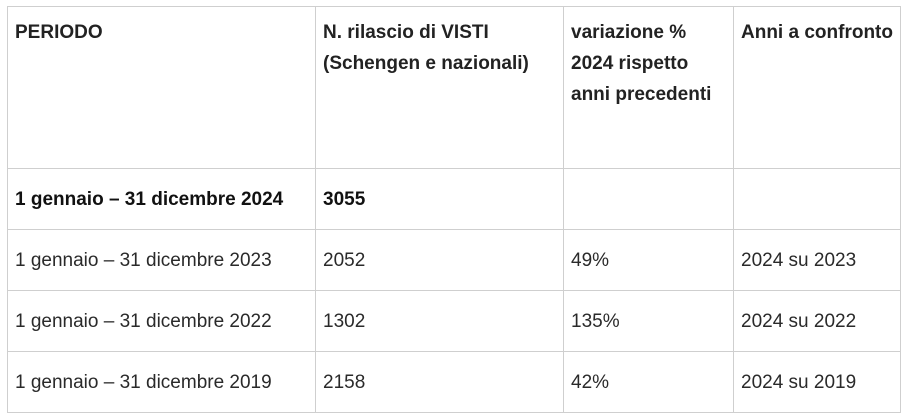 The height and width of the screenshot is (413, 908). I want to click on cell-compare: 2024 su 2023, so click(817, 260).